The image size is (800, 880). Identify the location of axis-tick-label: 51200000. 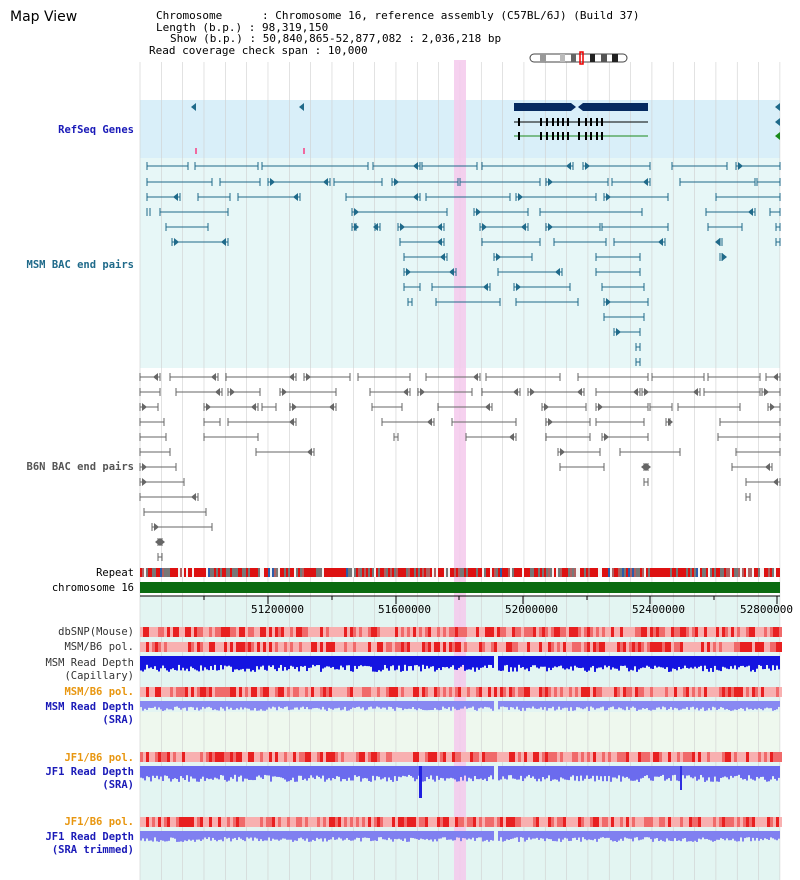
(277, 609).